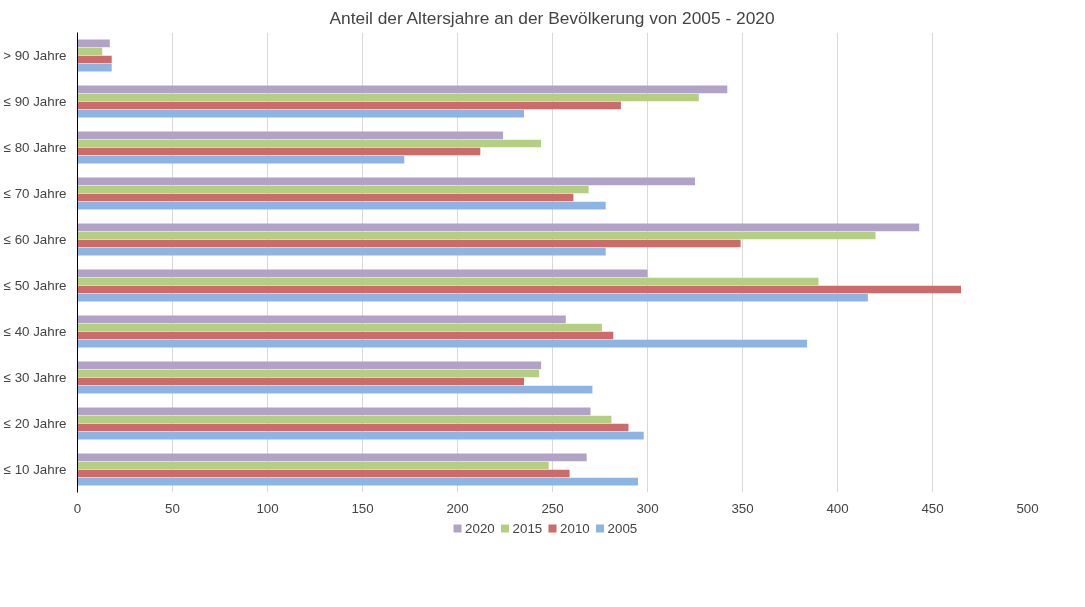 Image resolution: width=1085 pixels, height=607 pixels. Describe the element at coordinates (742, 508) in the screenshot. I see `x-tick-label: 350` at that location.